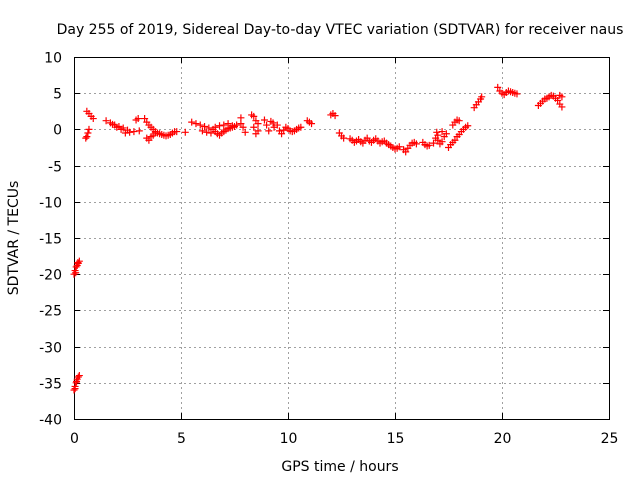 The height and width of the screenshot is (480, 640). Describe the element at coordinates (14, 238) in the screenshot. I see `y-axis-label: SDTVAR / TECUs` at that location.